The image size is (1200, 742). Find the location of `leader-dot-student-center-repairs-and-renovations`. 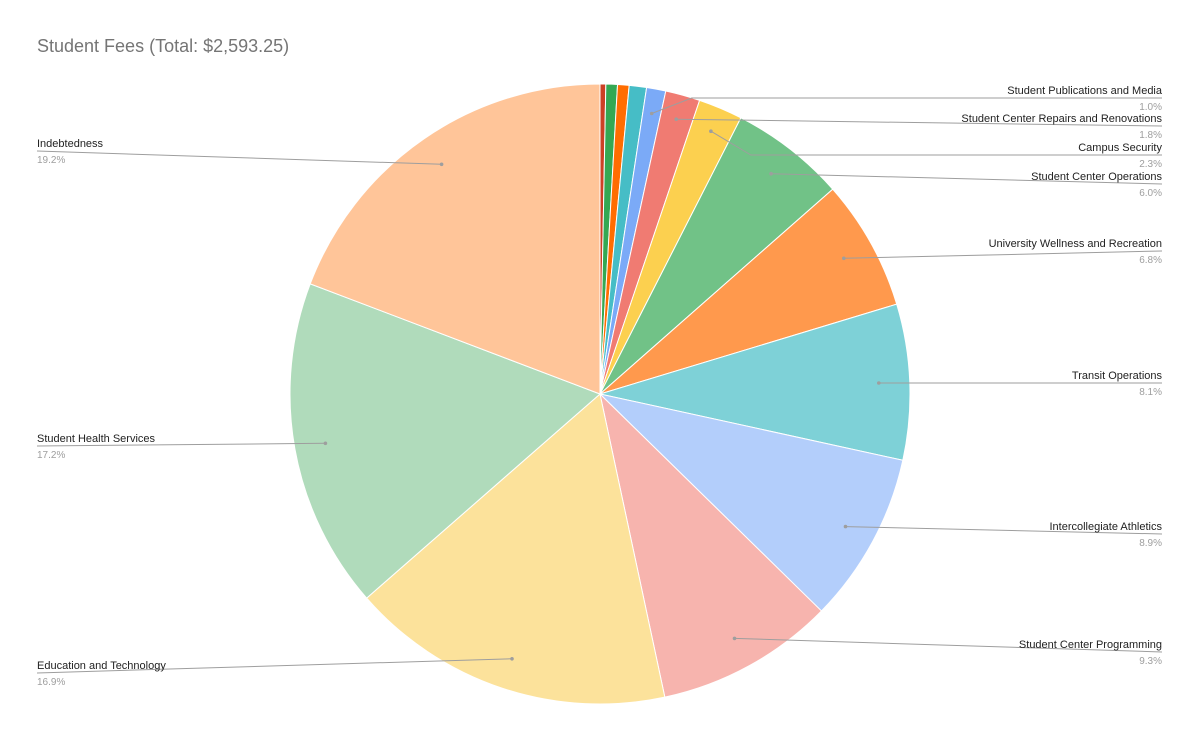

leader-dot-student-center-repairs-and-renovations is located at coordinates (676, 119).